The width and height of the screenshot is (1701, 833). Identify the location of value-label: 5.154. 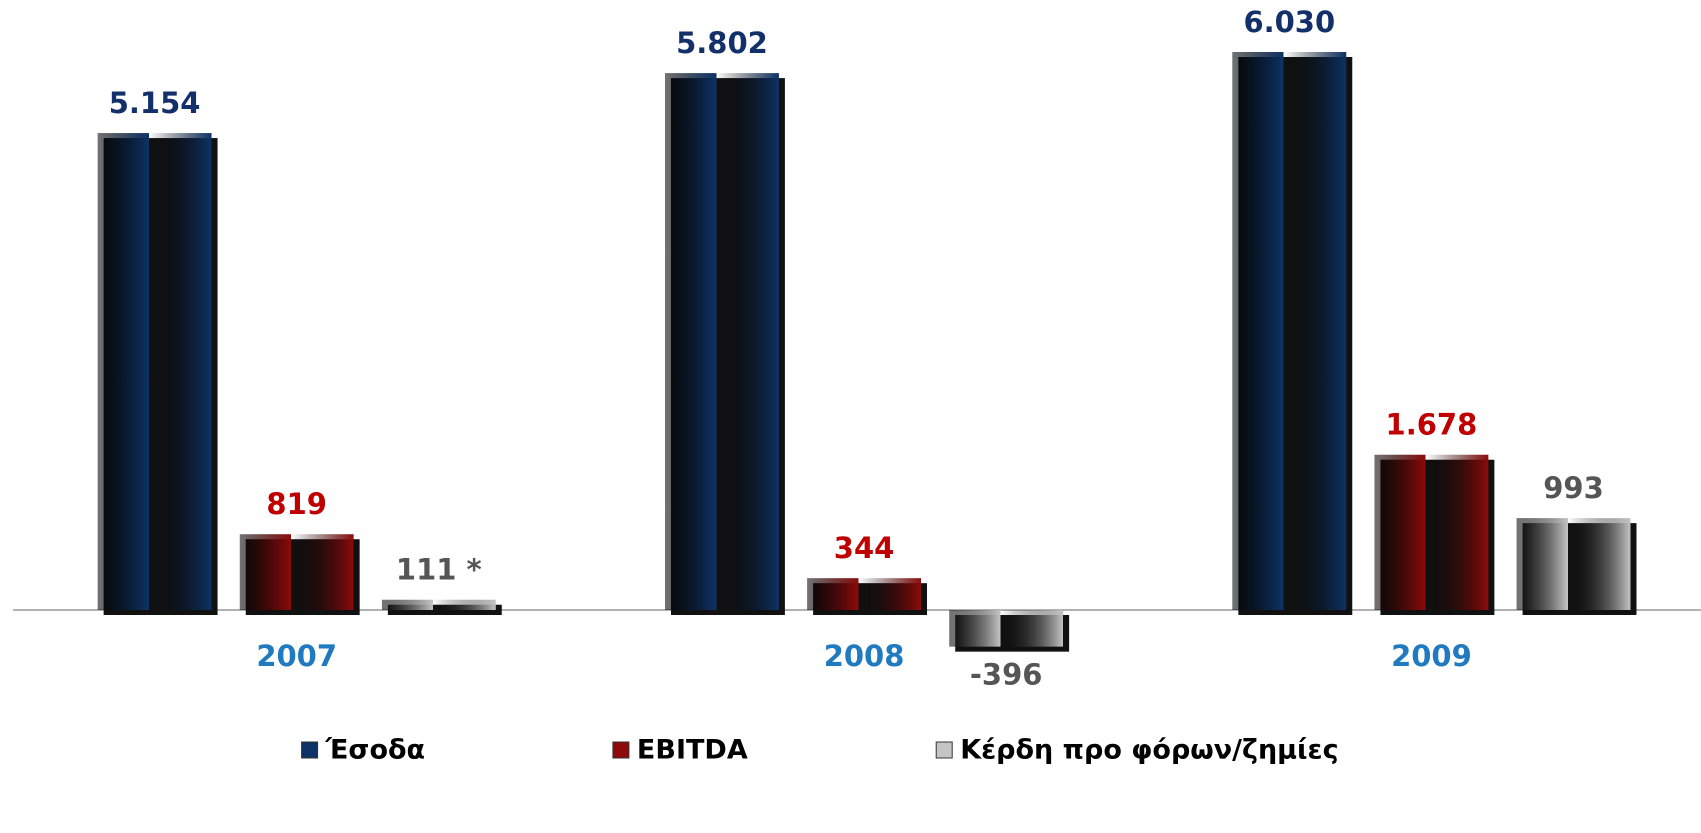
(155, 103).